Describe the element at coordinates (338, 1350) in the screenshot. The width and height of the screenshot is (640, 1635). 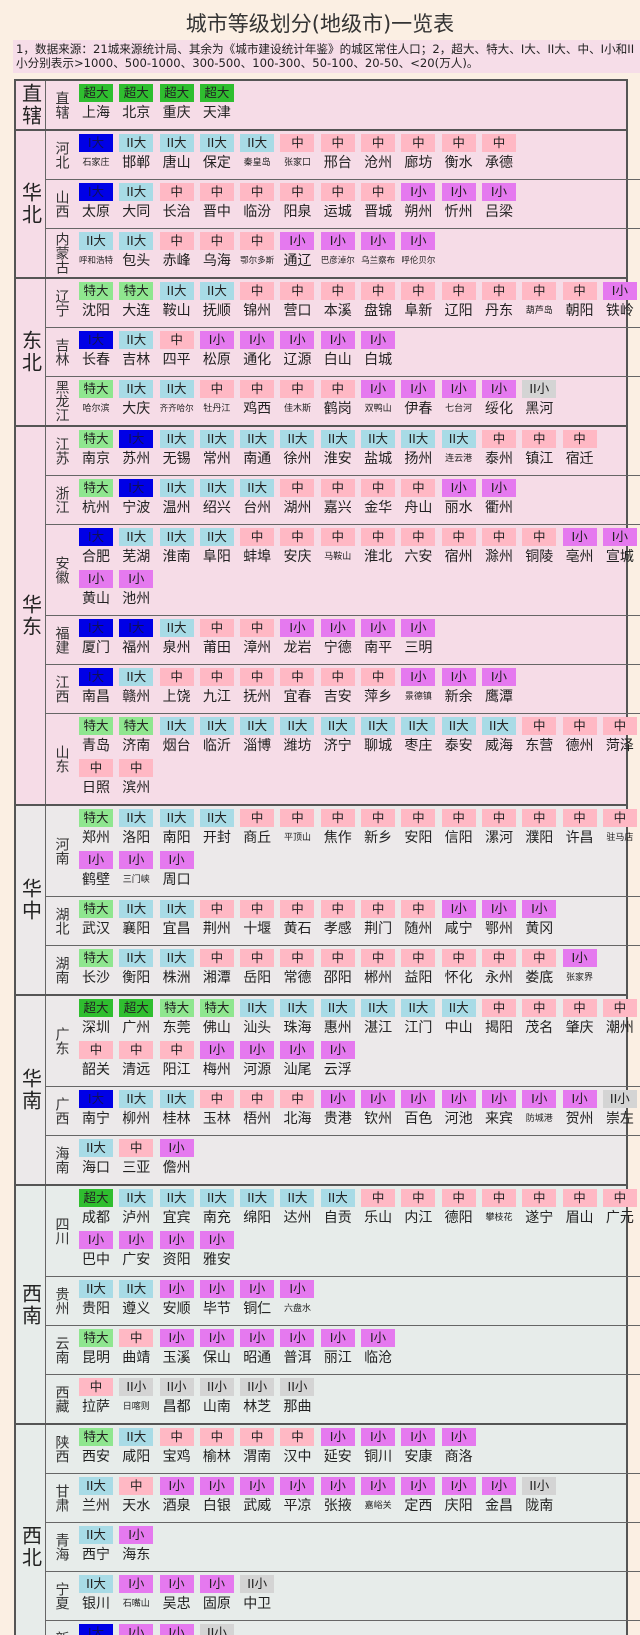
I see `city-cell: I小 丽江` at that location.